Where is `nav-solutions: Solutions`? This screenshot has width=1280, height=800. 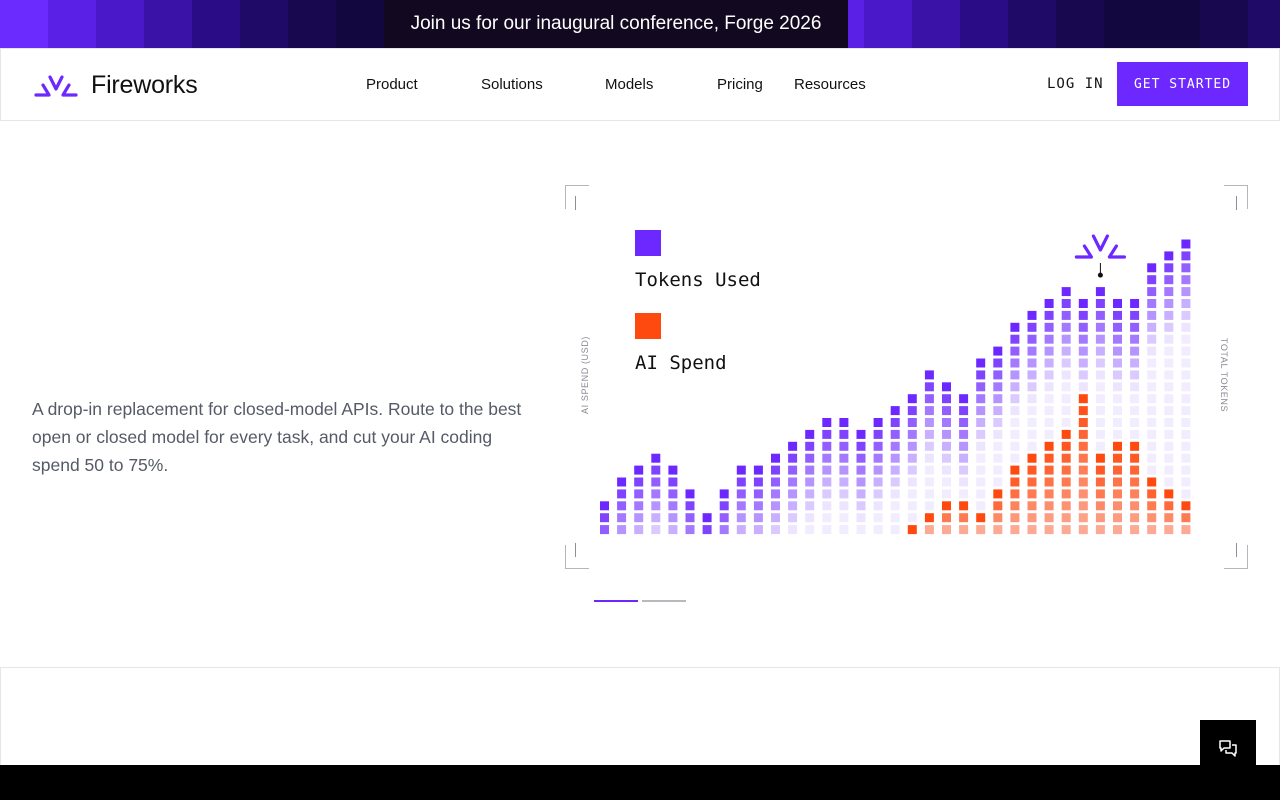
nav-solutions: Solutions is located at coordinates (512, 84).